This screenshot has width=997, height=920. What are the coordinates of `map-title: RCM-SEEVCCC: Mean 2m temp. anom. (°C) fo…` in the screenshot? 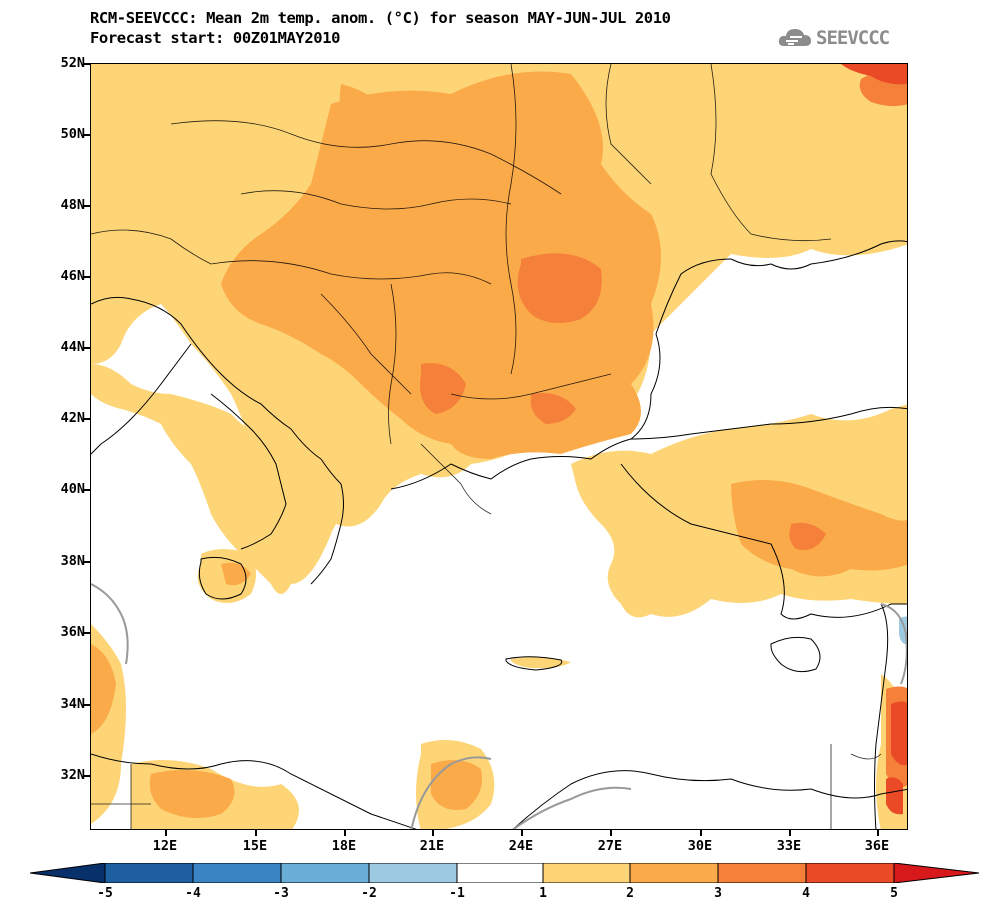 It's located at (380, 28).